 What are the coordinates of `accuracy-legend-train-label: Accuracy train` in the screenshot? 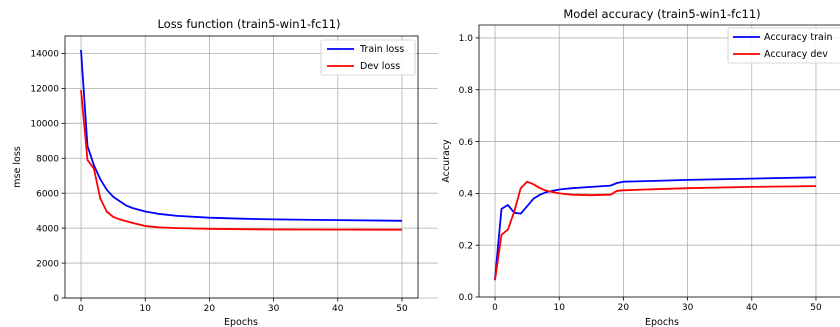 It's located at (798, 37).